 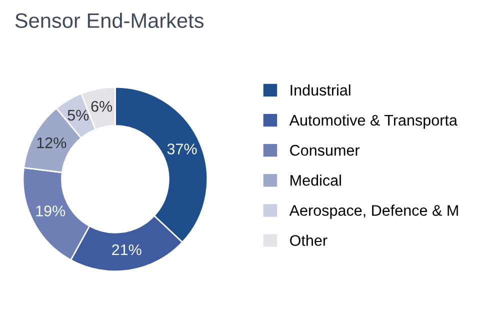 I want to click on data-label: 19%, so click(x=51, y=211).